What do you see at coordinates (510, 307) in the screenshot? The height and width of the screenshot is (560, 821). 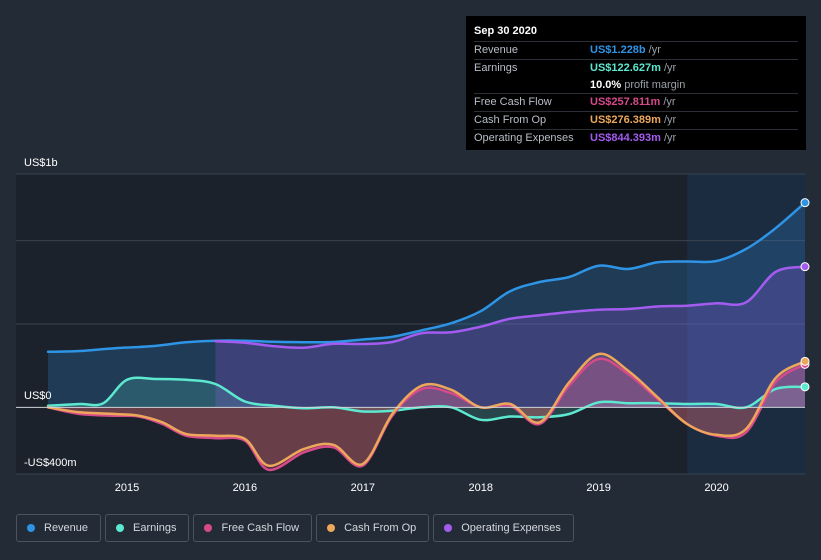 I see `operating-expenses-line` at bounding box center [510, 307].